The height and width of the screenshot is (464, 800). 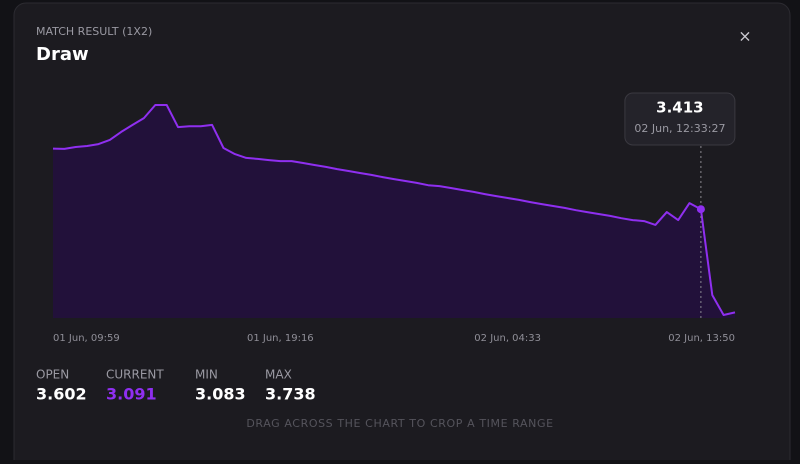 I want to click on stat-label: OPEN, so click(x=52, y=375).